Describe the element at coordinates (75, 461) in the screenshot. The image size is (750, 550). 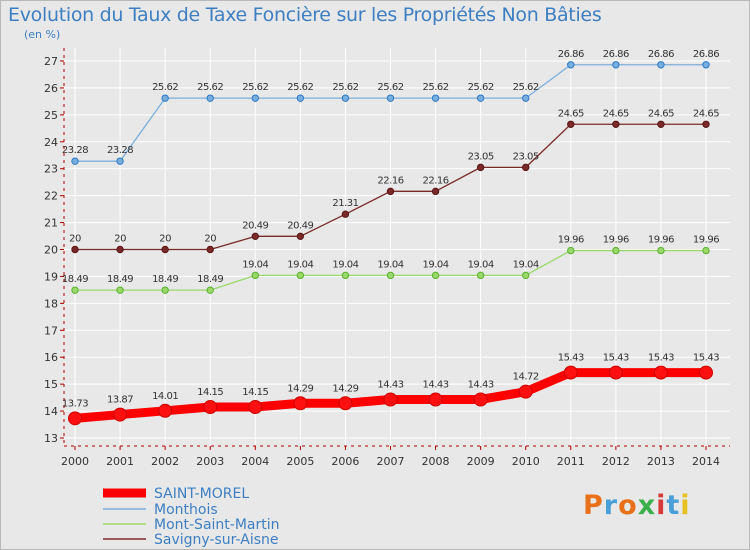
I see `x-tick-label: 2000` at that location.